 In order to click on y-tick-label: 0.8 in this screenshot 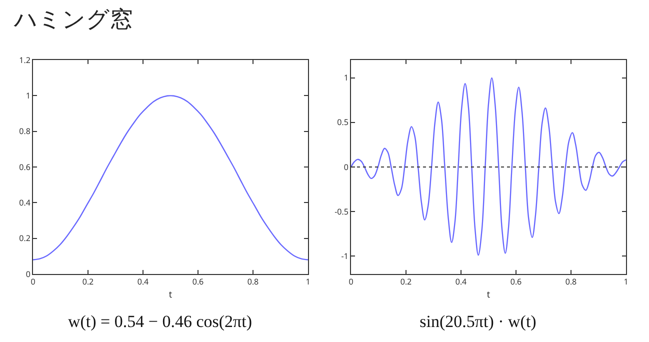, I will do `click(25, 132)`.